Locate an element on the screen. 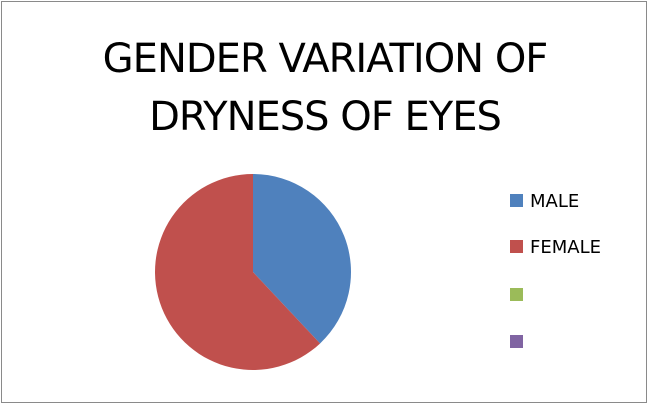  legend-label: MALE is located at coordinates (554, 201).